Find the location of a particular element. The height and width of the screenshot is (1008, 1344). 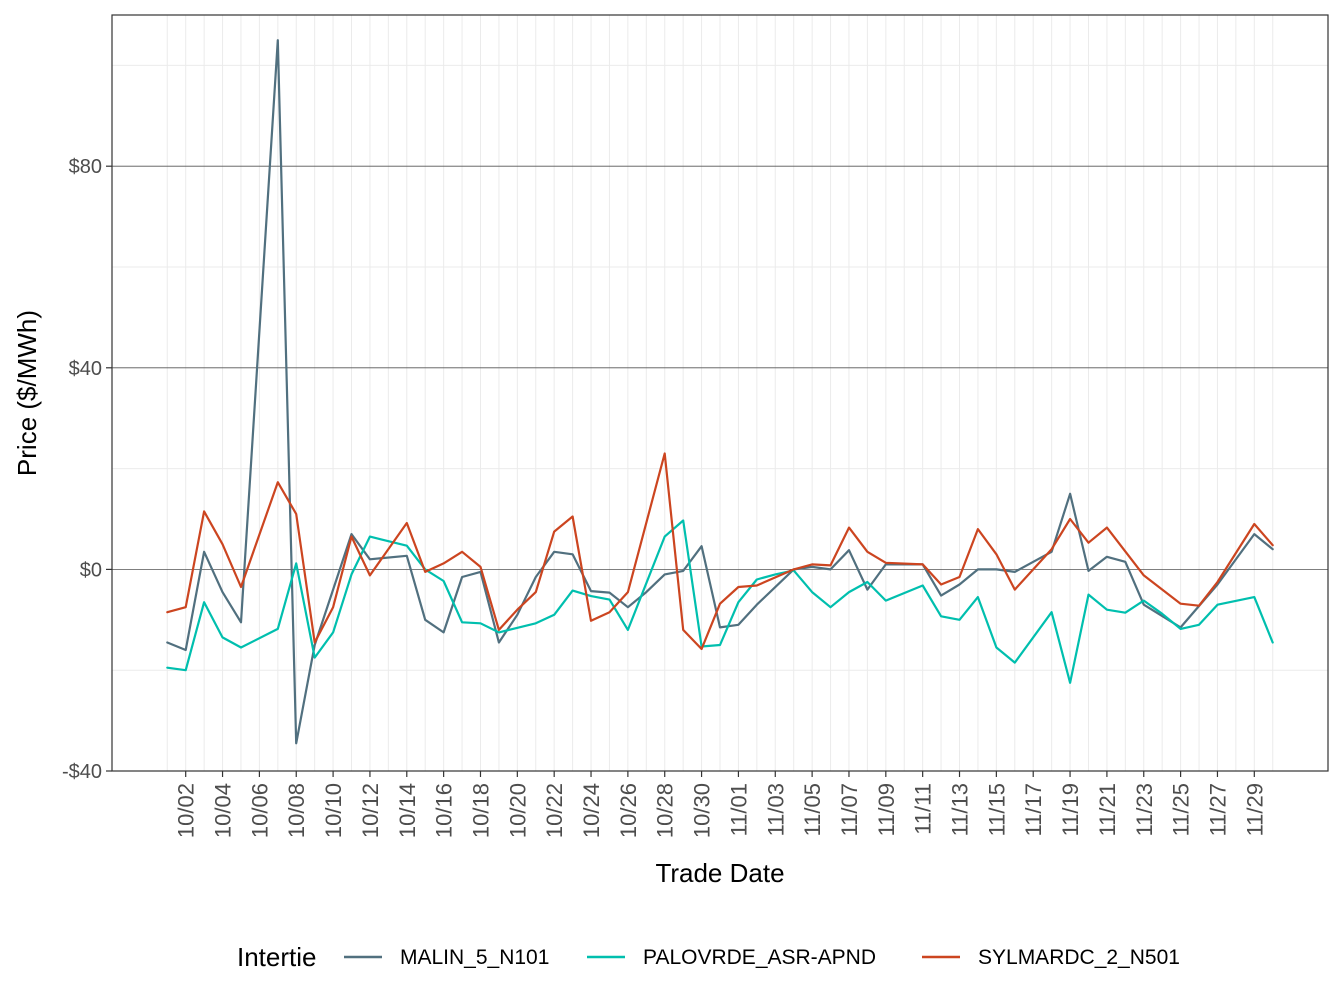

legend-label: PALOVRDE_ASR-APND is located at coordinates (759, 957).